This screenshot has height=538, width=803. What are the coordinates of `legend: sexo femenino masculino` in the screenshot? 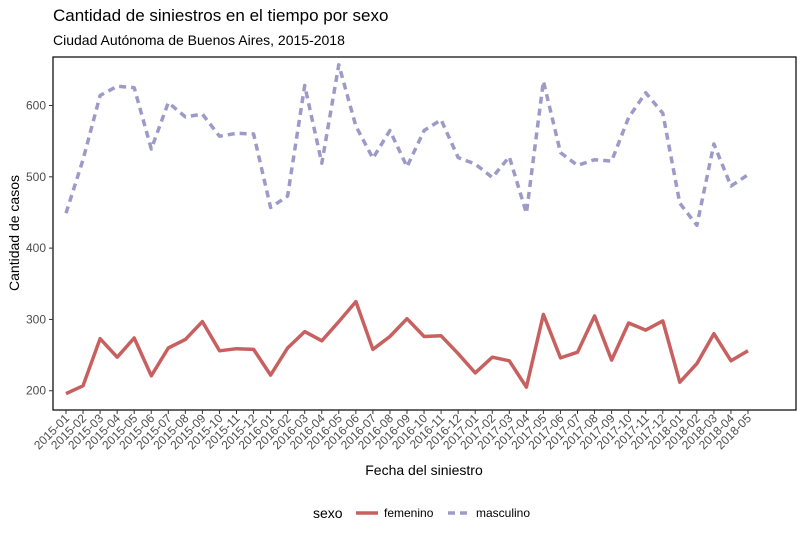 It's located at (421, 513).